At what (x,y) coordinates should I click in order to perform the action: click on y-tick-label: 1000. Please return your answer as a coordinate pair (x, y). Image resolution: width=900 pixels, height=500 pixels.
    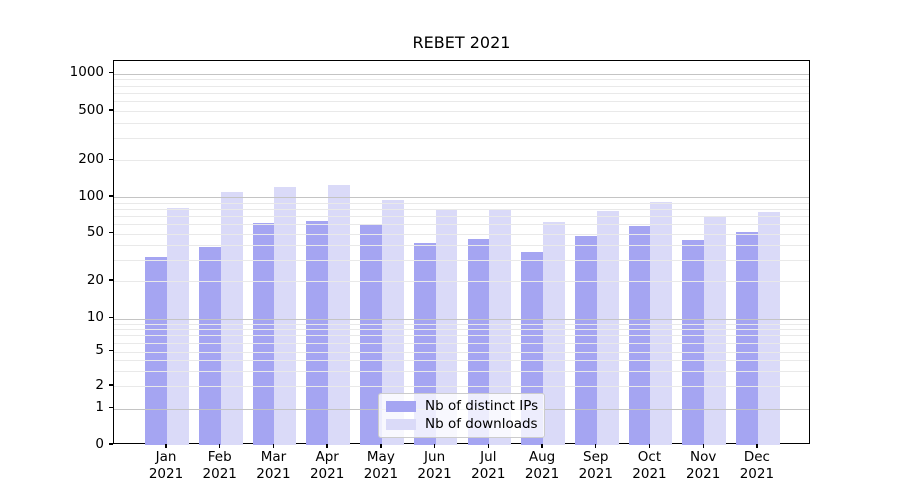
    Looking at the image, I should click on (86, 72).